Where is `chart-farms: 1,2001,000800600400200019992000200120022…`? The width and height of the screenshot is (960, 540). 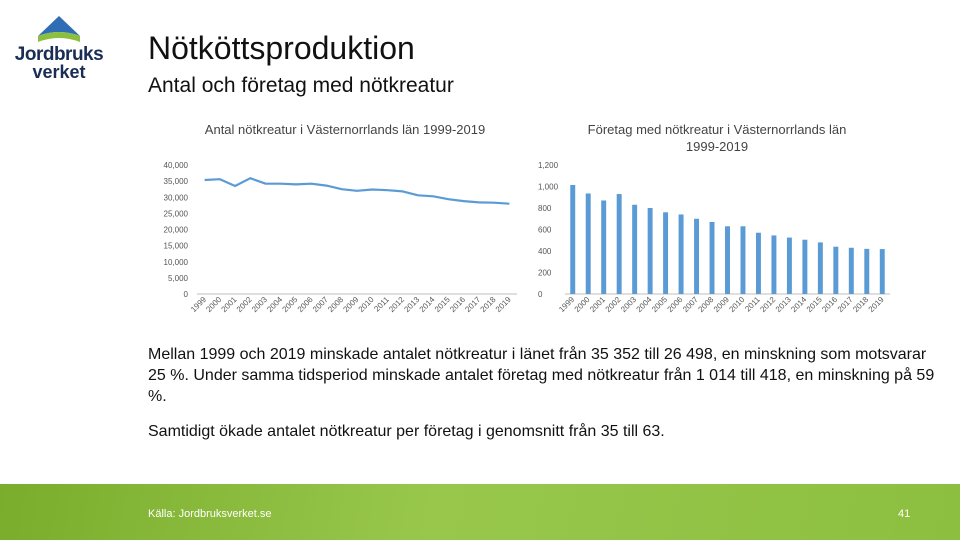 chart-farms: 1,2001,000800600400200019992000200120022… is located at coordinates (714, 237).